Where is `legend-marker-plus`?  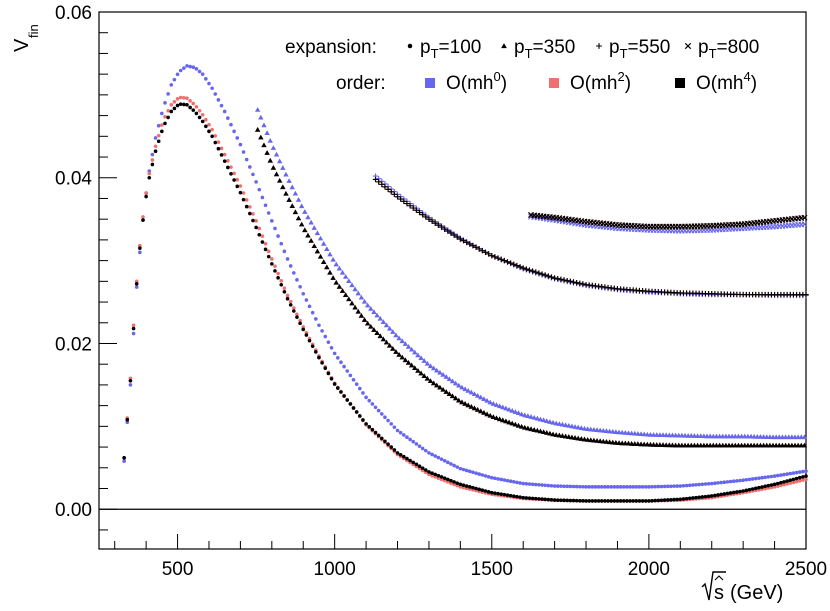 legend-marker-plus is located at coordinates (599, 46).